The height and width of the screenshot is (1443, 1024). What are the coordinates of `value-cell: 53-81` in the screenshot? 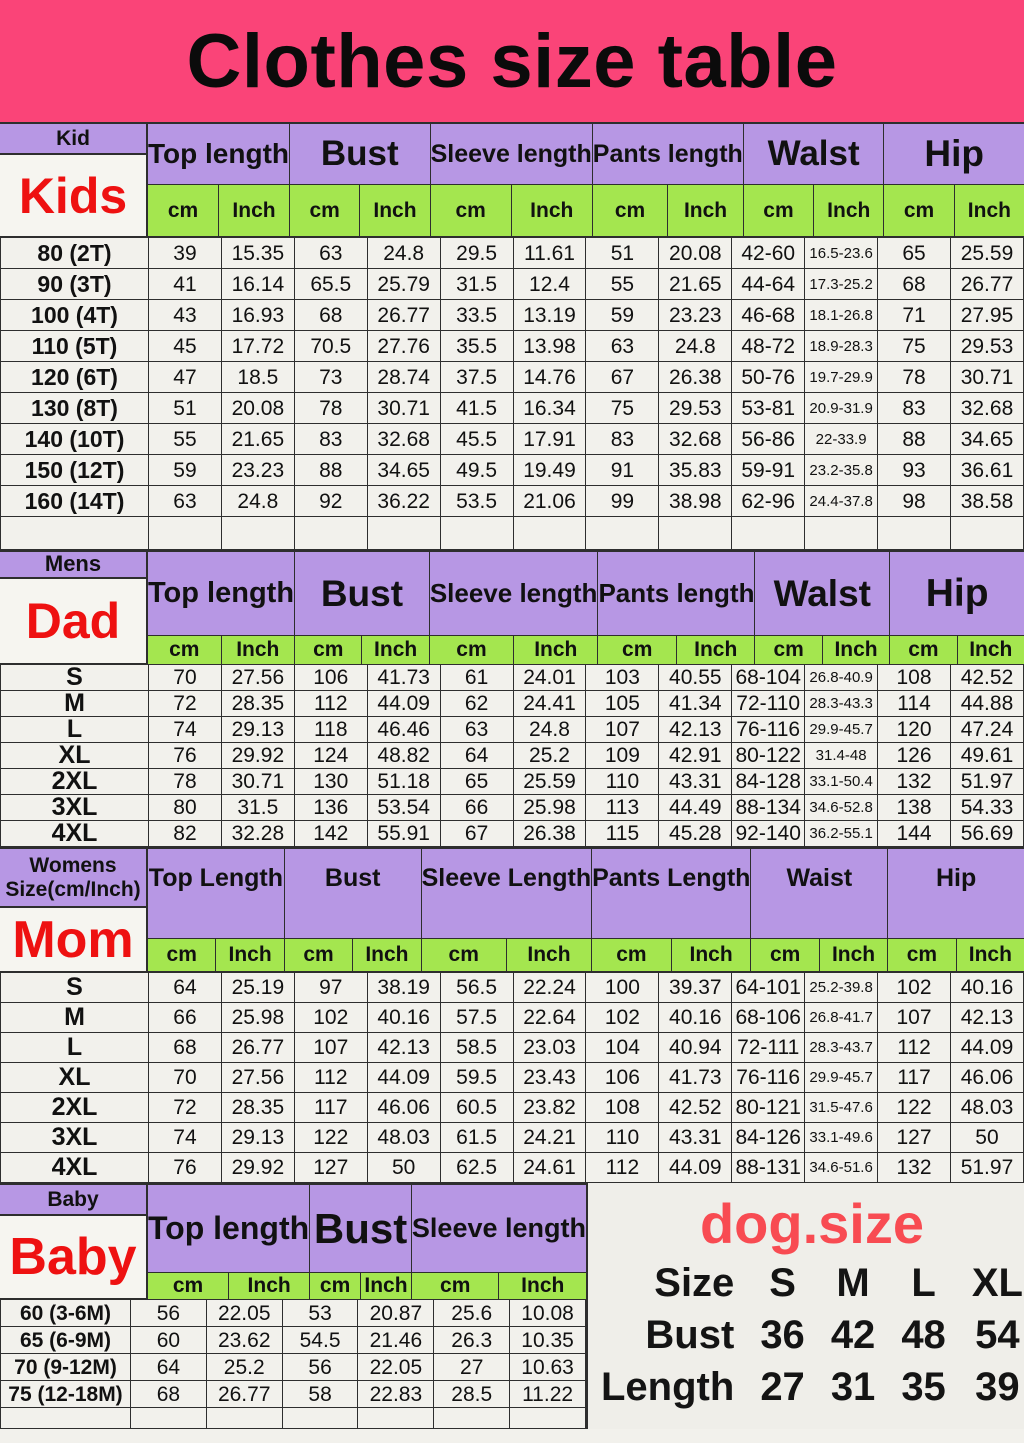 It's located at (768, 408).